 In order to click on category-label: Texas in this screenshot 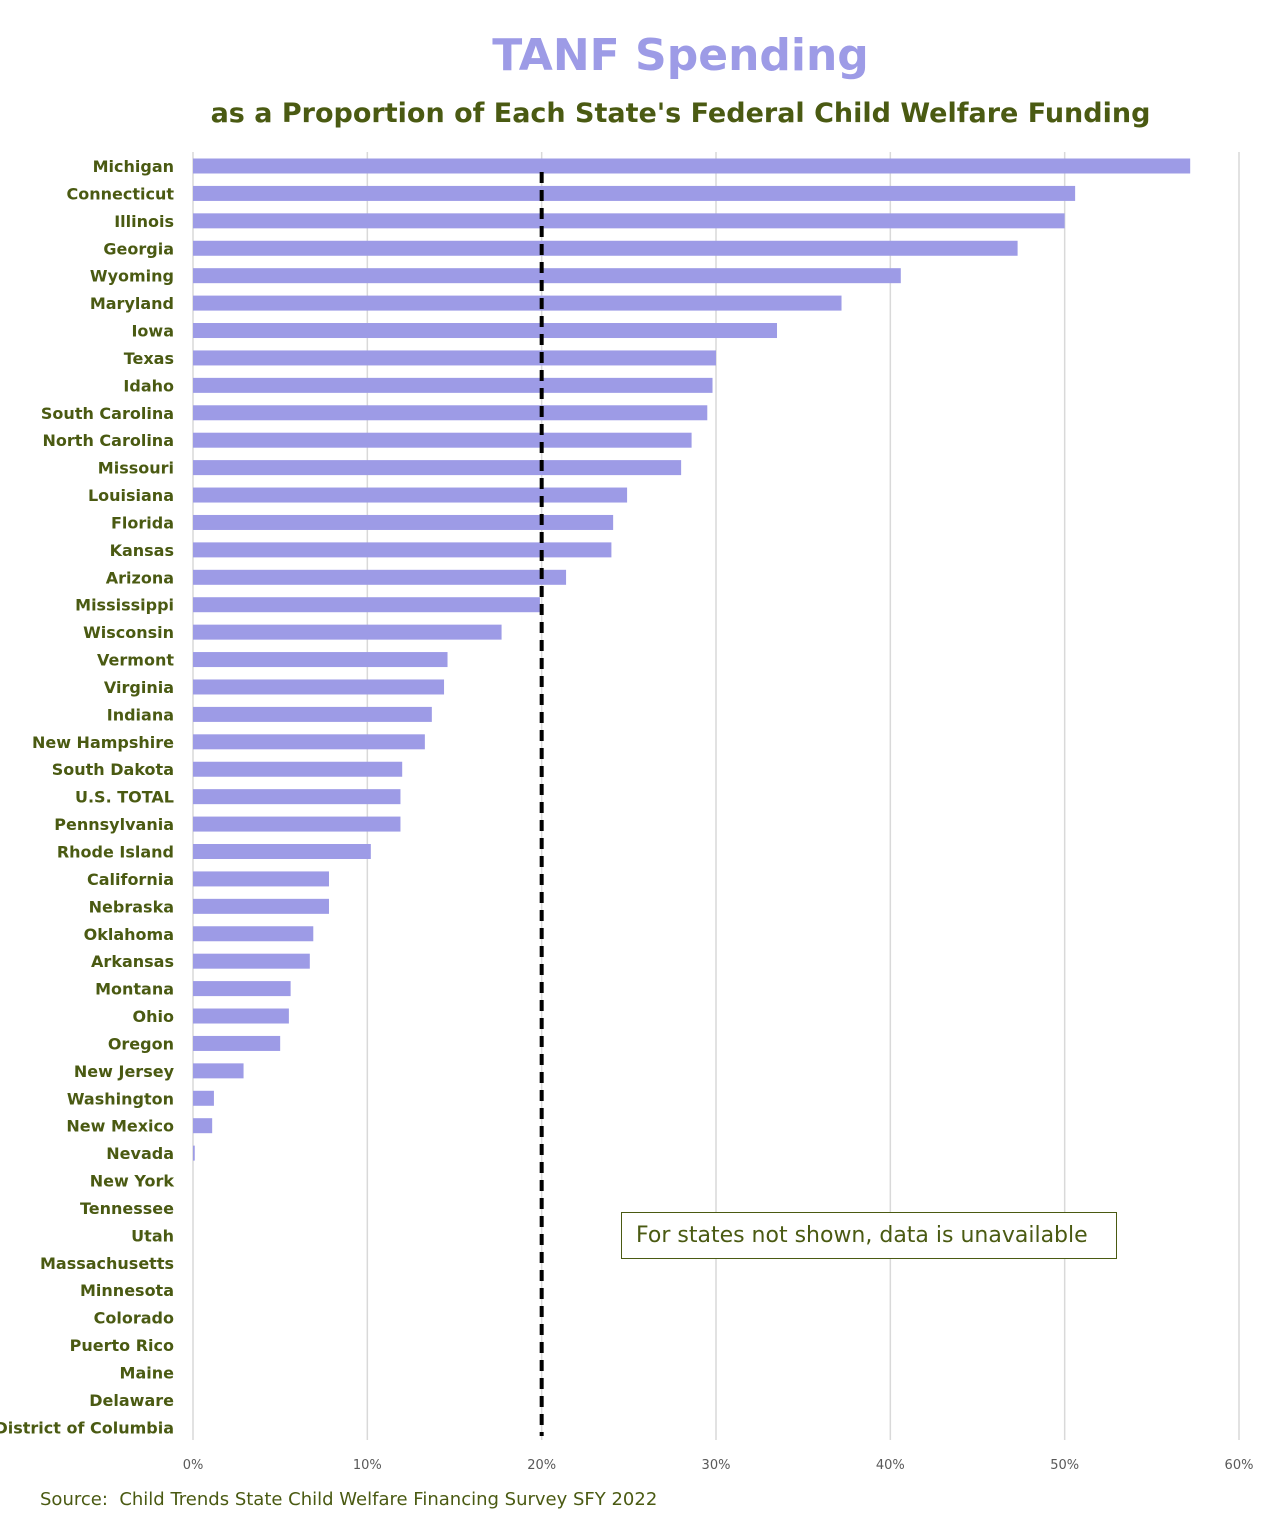, I will do `click(149, 358)`.